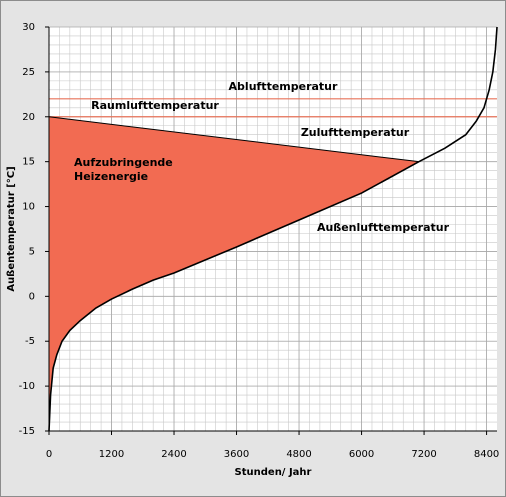  Describe the element at coordinates (28, 72) in the screenshot. I see `y-tick-label: 25` at that location.